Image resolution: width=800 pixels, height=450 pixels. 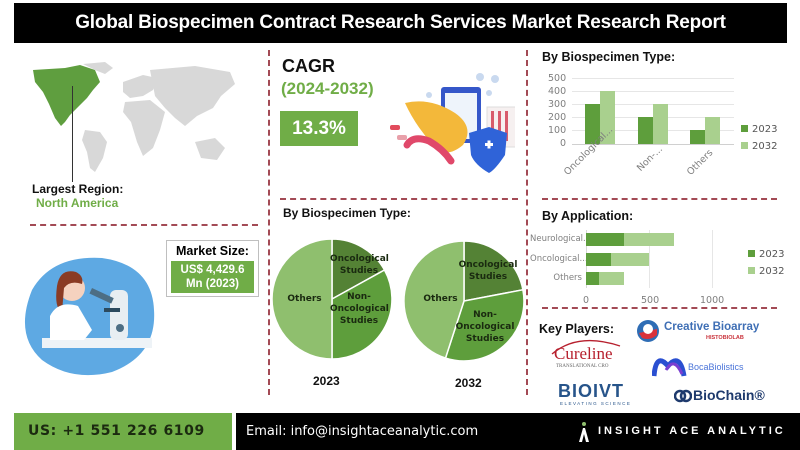 What do you see at coordinates (563, 143) in the screenshot?
I see `y-tick: 0` at bounding box center [563, 143].